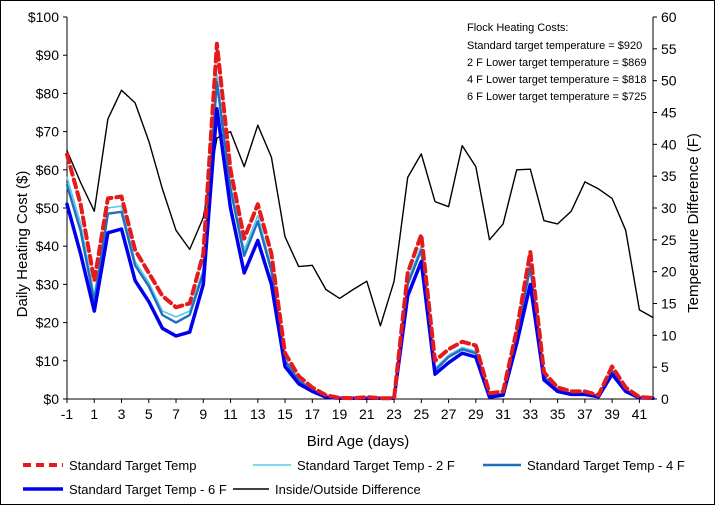 This screenshot has height=511, width=717. I want to click on y2-tick-label: 10, so click(669, 335).